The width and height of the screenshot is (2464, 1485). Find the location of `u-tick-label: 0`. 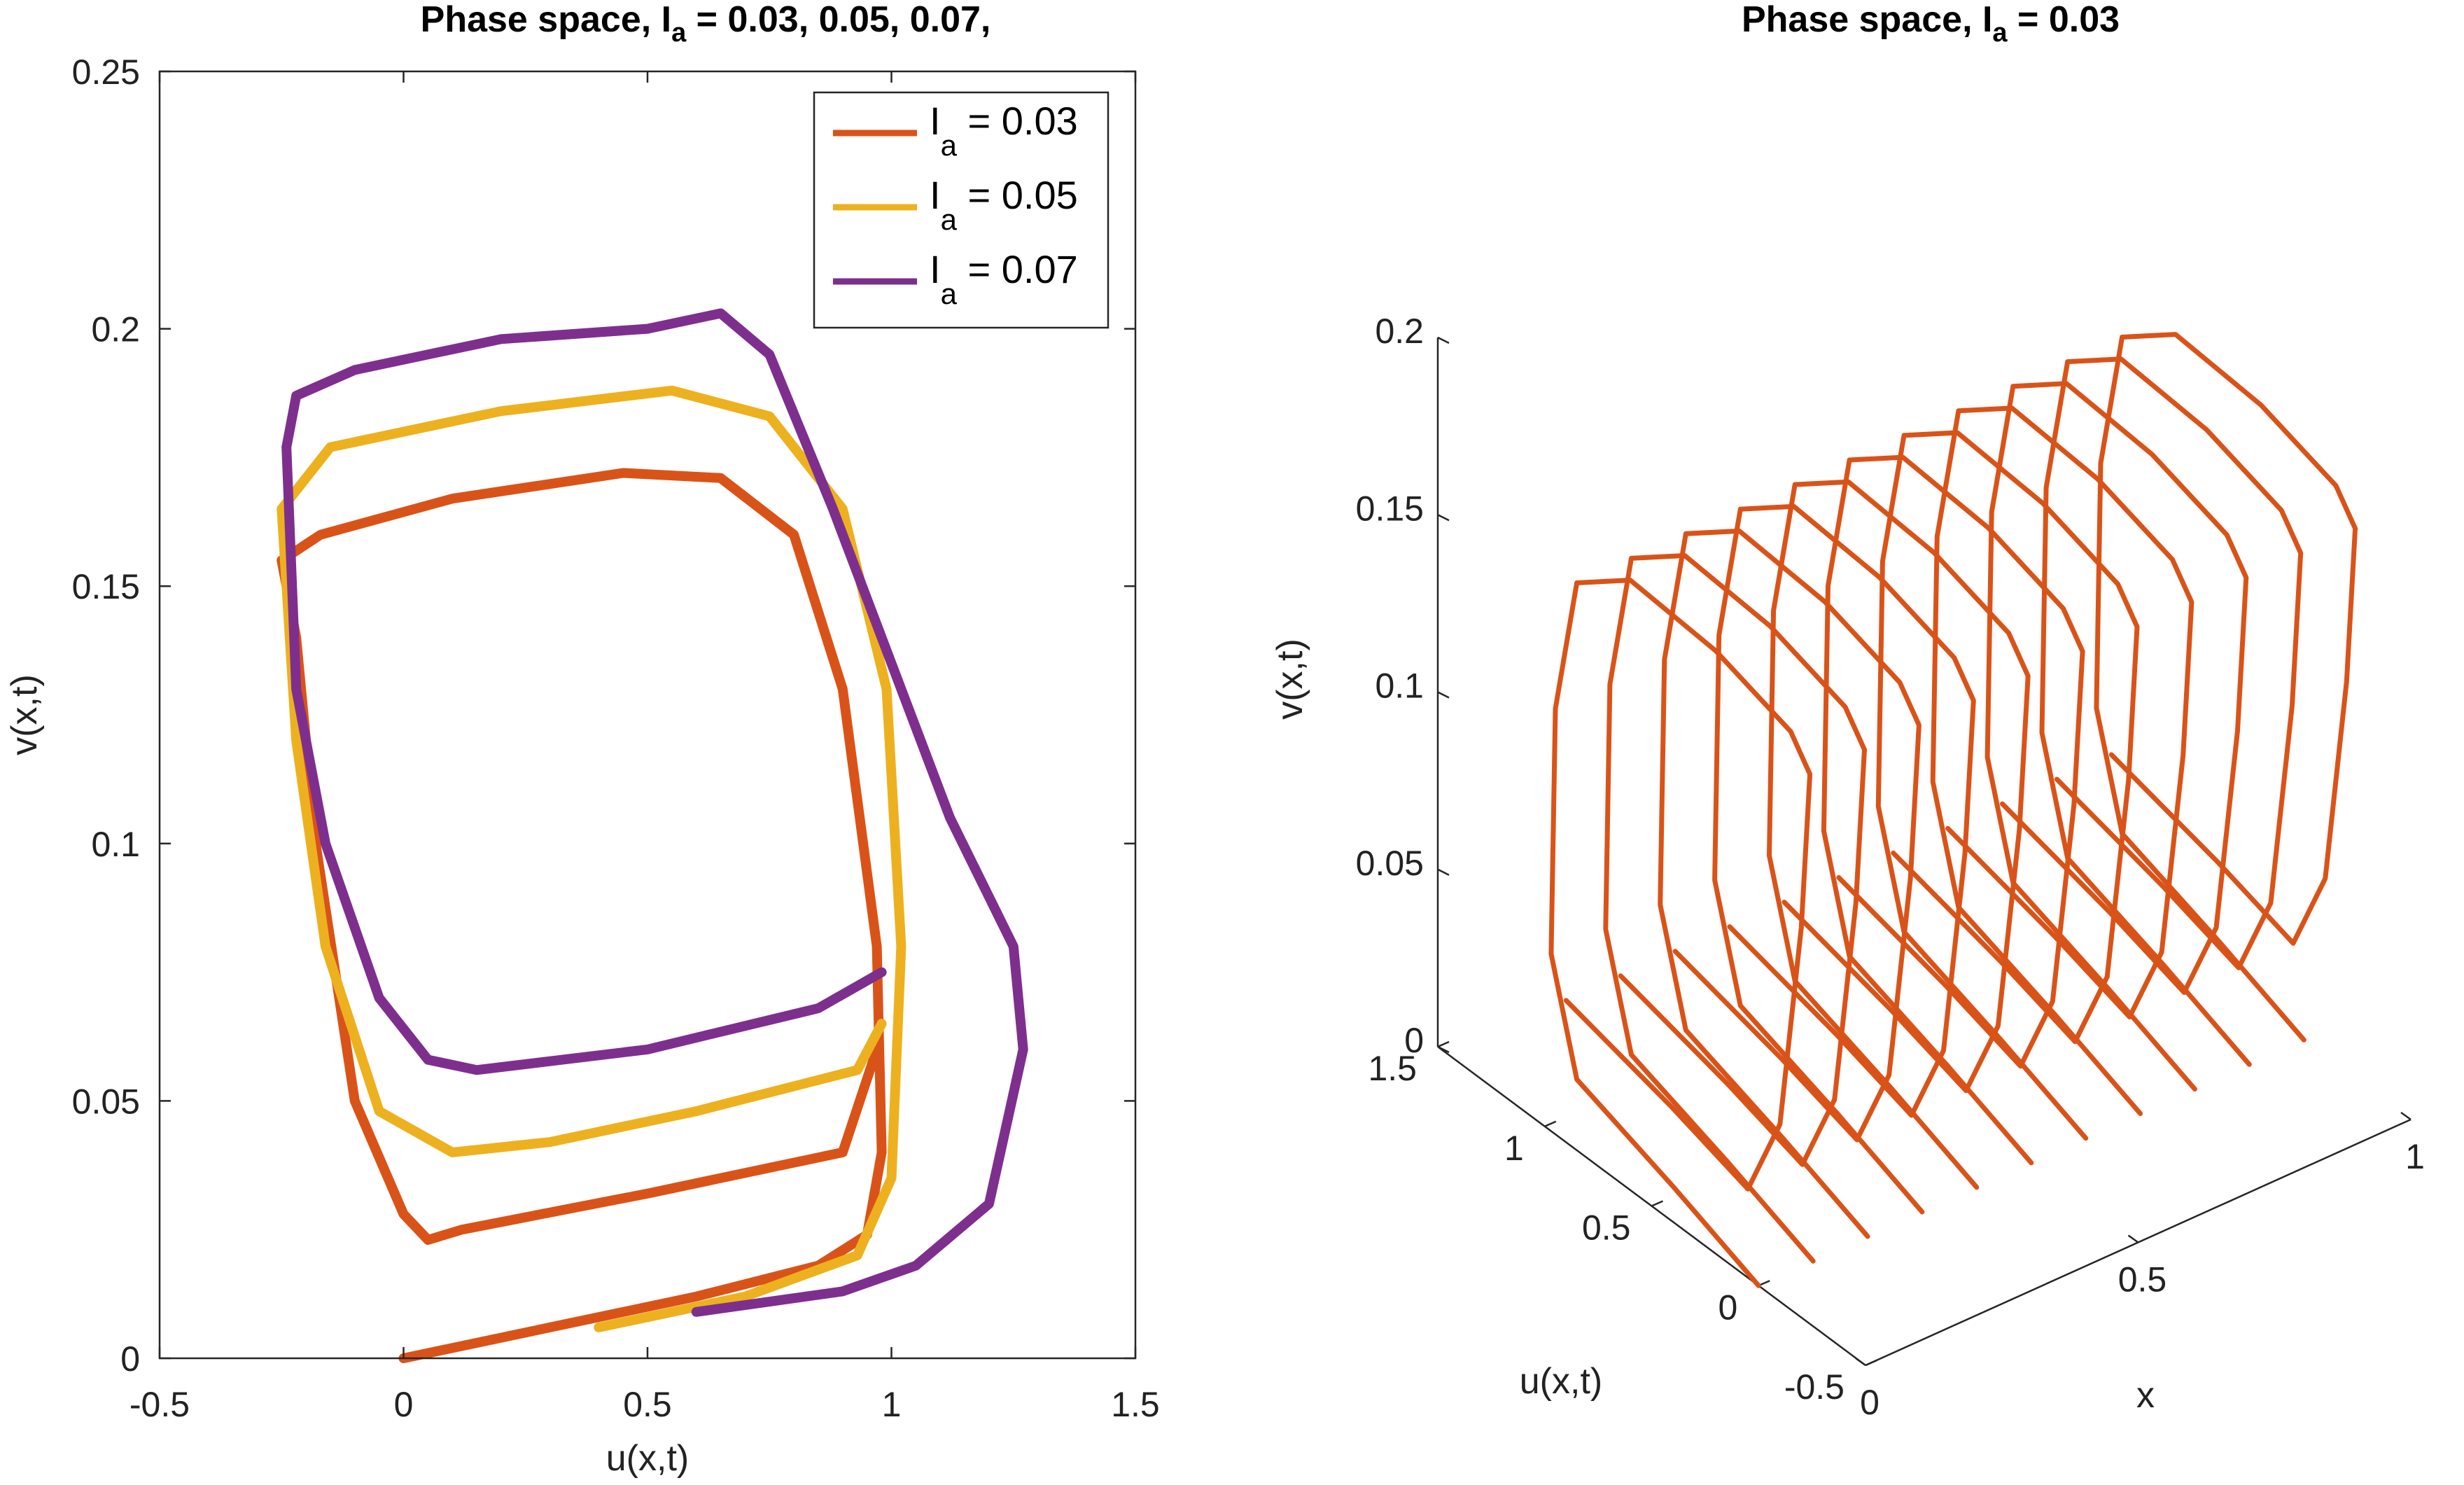

u-tick-label: 0 is located at coordinates (1727, 1307).